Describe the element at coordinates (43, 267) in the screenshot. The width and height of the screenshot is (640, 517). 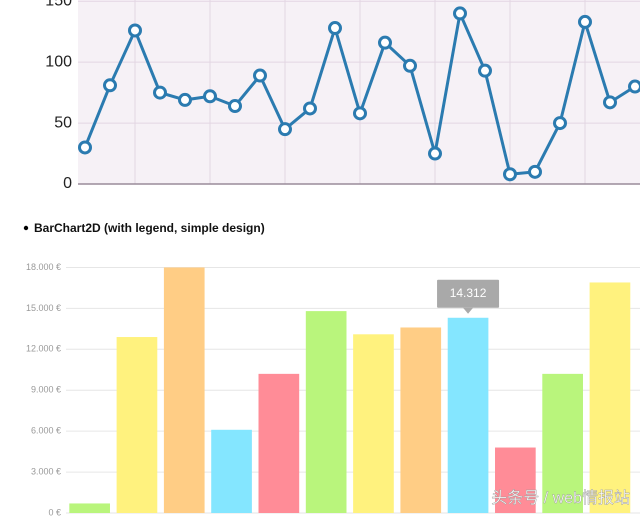
I see `y-tick-label: 18.000 €` at that location.